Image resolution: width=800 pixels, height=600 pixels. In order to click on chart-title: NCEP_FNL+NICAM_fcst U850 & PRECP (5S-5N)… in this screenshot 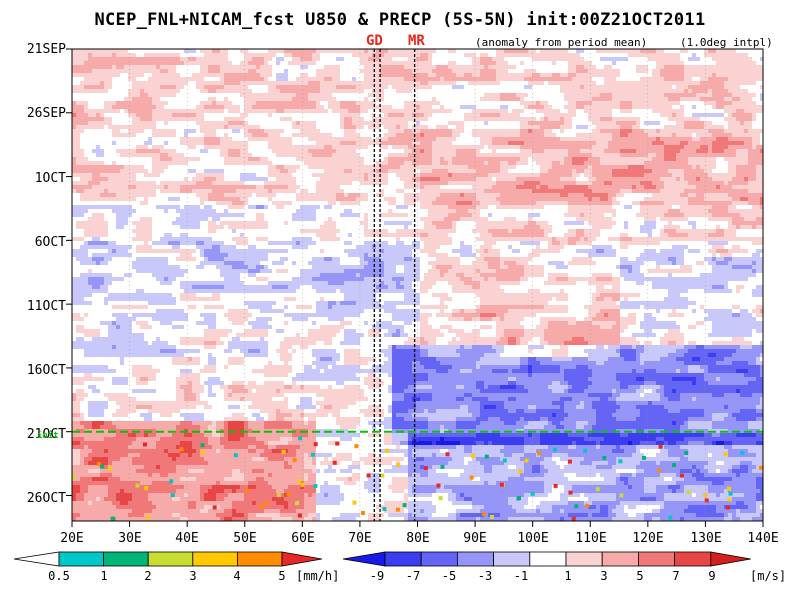, I will do `click(400, 20)`.